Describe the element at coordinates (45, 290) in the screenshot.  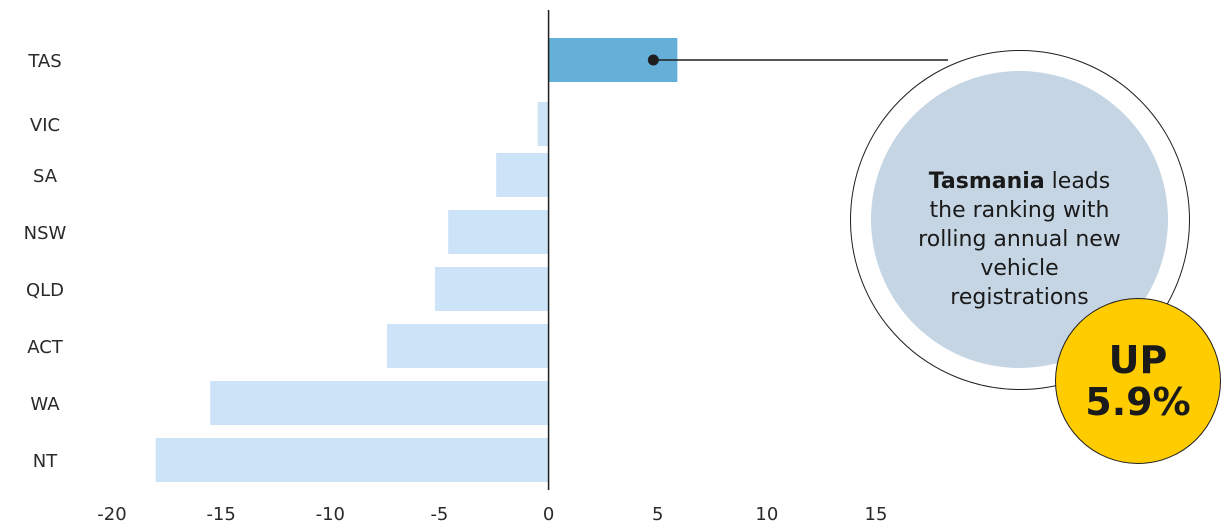
I see `category-label-qld: QLD` at that location.